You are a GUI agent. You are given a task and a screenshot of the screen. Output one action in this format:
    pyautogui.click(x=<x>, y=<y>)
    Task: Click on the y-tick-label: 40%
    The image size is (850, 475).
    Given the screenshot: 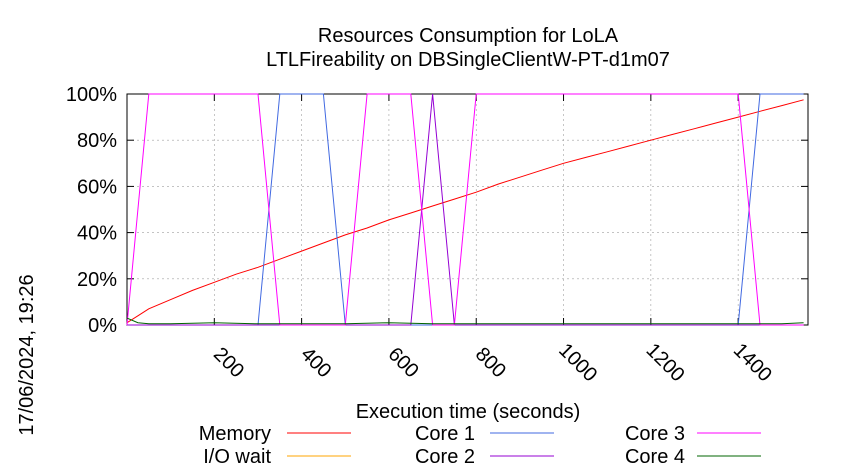 What is the action you would take?
    pyautogui.click(x=97, y=234)
    